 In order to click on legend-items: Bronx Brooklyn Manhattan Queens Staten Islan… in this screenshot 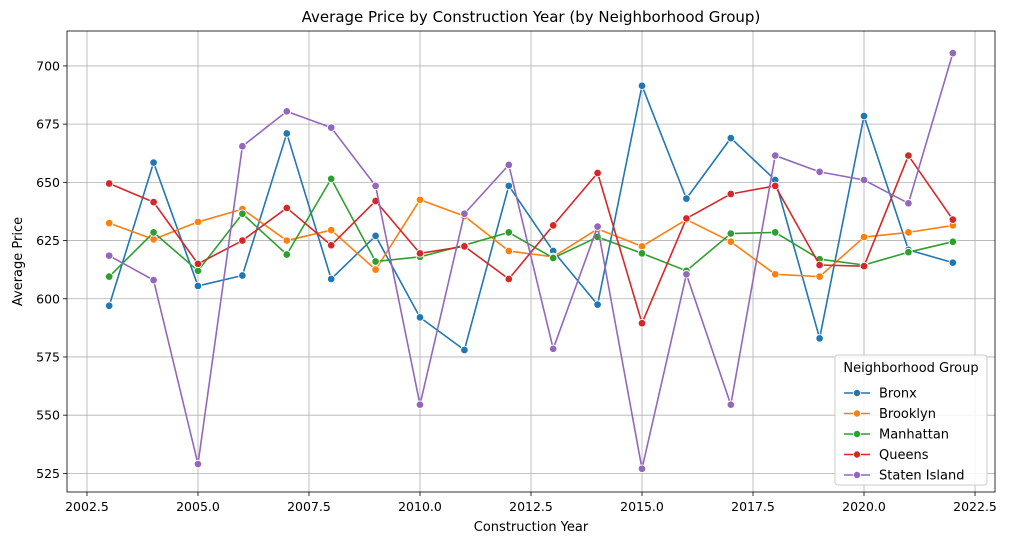, I will do `click(904, 435)`.